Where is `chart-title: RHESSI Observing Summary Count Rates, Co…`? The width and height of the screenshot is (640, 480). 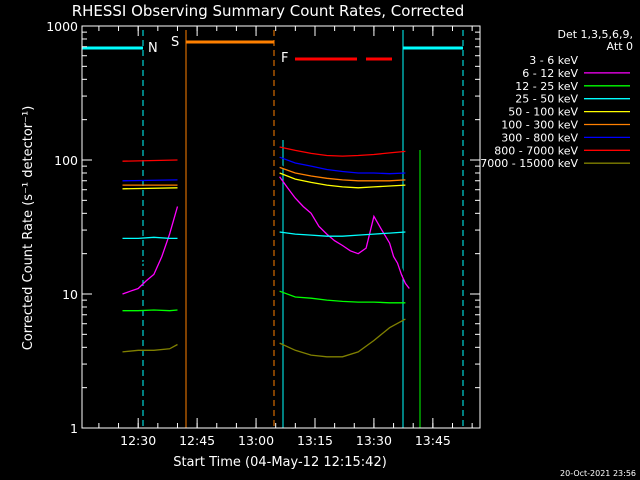 chart-title: RHESSI Observing Summary Count Rates, Co… is located at coordinates (268, 11).